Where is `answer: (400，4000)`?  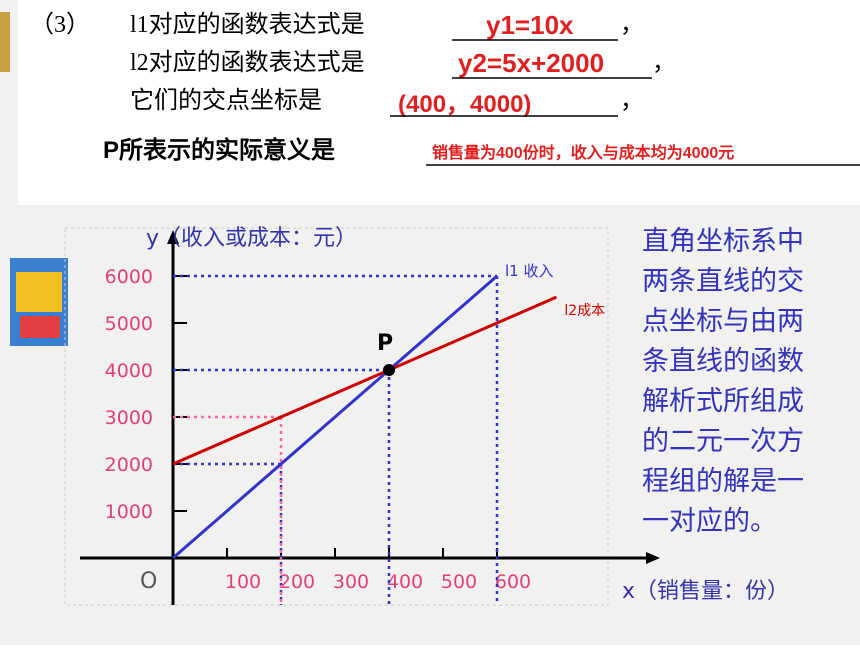 answer: (400，4000) is located at coordinates (464, 104).